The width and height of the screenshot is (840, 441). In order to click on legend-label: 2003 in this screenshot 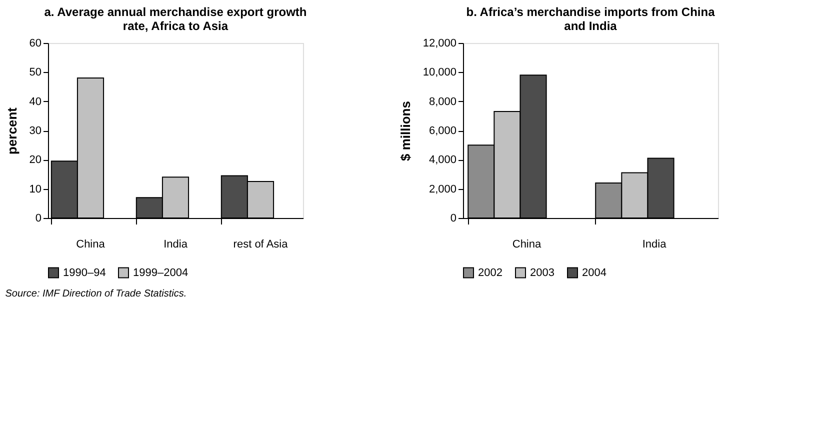, I will do `click(542, 272)`.